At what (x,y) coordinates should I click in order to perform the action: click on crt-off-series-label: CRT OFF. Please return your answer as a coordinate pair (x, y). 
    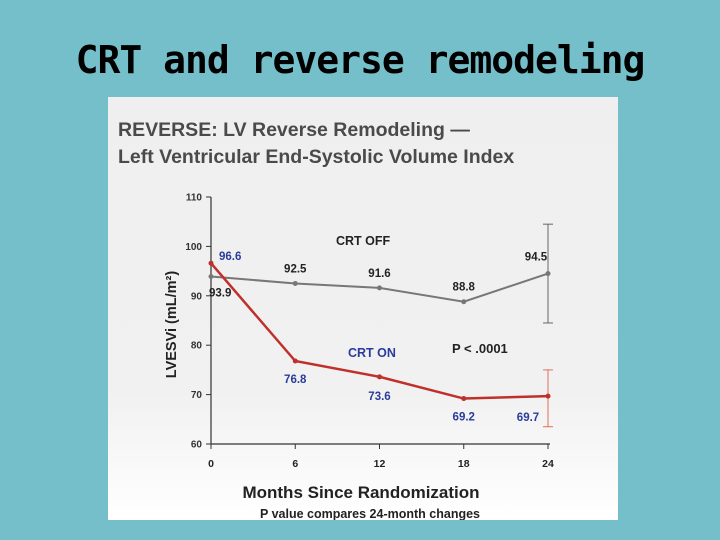
    Looking at the image, I should click on (363, 241).